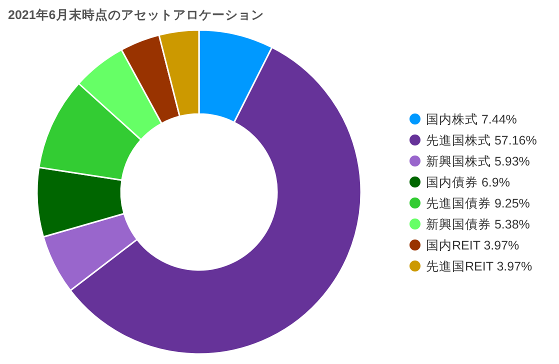 This screenshot has height=364, width=559. Describe the element at coordinates (136, 14) in the screenshot. I see `chart-title: 2021年6月末時点のアセットアロケーション` at that location.